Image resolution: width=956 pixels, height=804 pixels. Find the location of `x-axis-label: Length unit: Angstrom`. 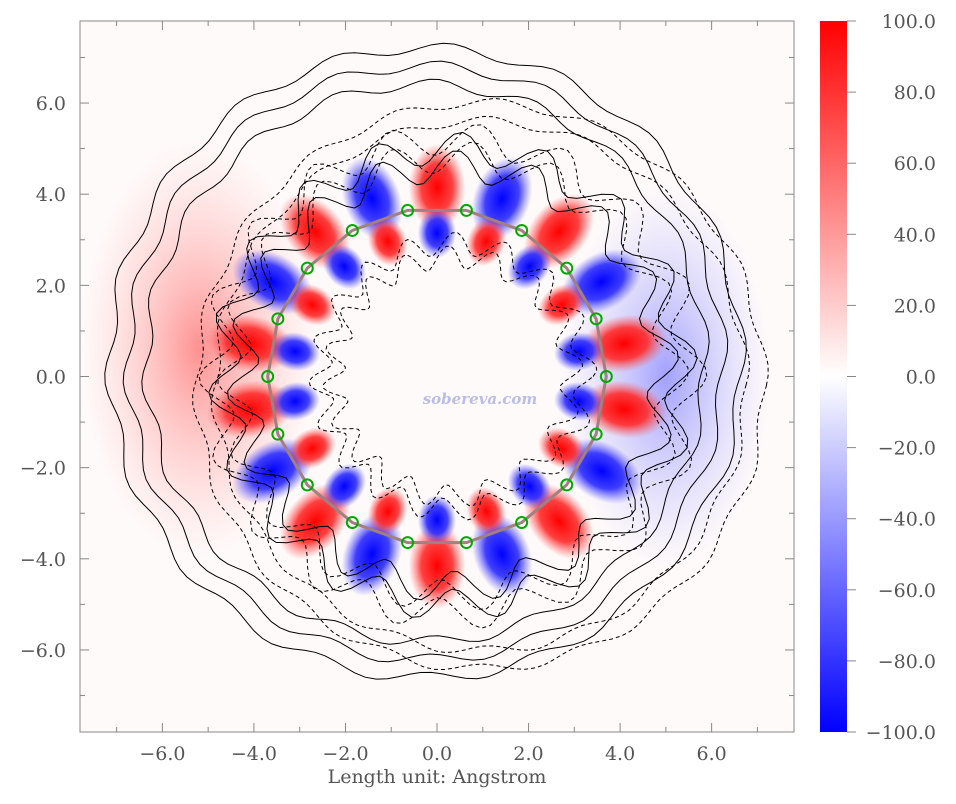

x-axis-label: Length unit: Angstrom is located at coordinates (437, 777).